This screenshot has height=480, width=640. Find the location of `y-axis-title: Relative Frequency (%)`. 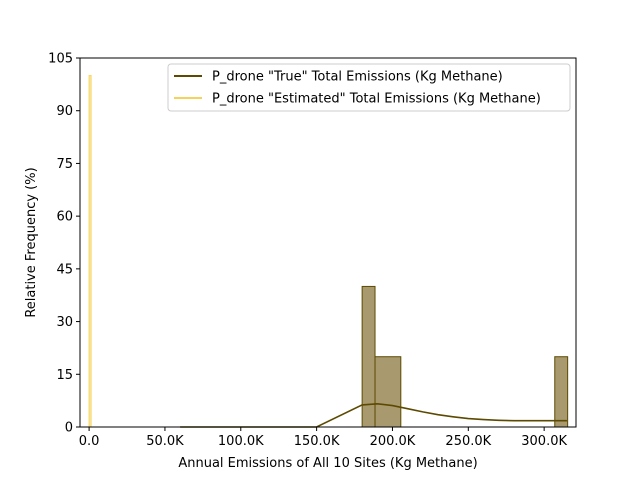

y-axis-title: Relative Frequency (%) is located at coordinates (31, 242).